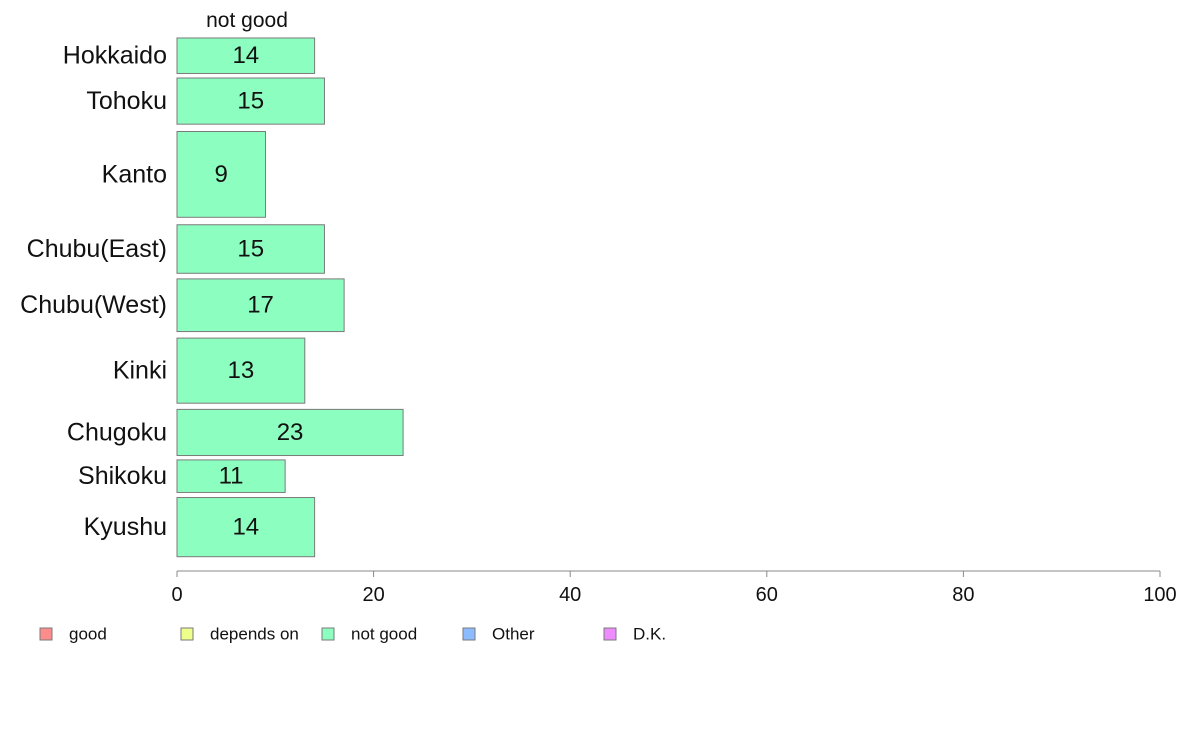 This screenshot has height=736, width=1188. What do you see at coordinates (384, 634) in the screenshot?
I see `legend-label: not good` at bounding box center [384, 634].